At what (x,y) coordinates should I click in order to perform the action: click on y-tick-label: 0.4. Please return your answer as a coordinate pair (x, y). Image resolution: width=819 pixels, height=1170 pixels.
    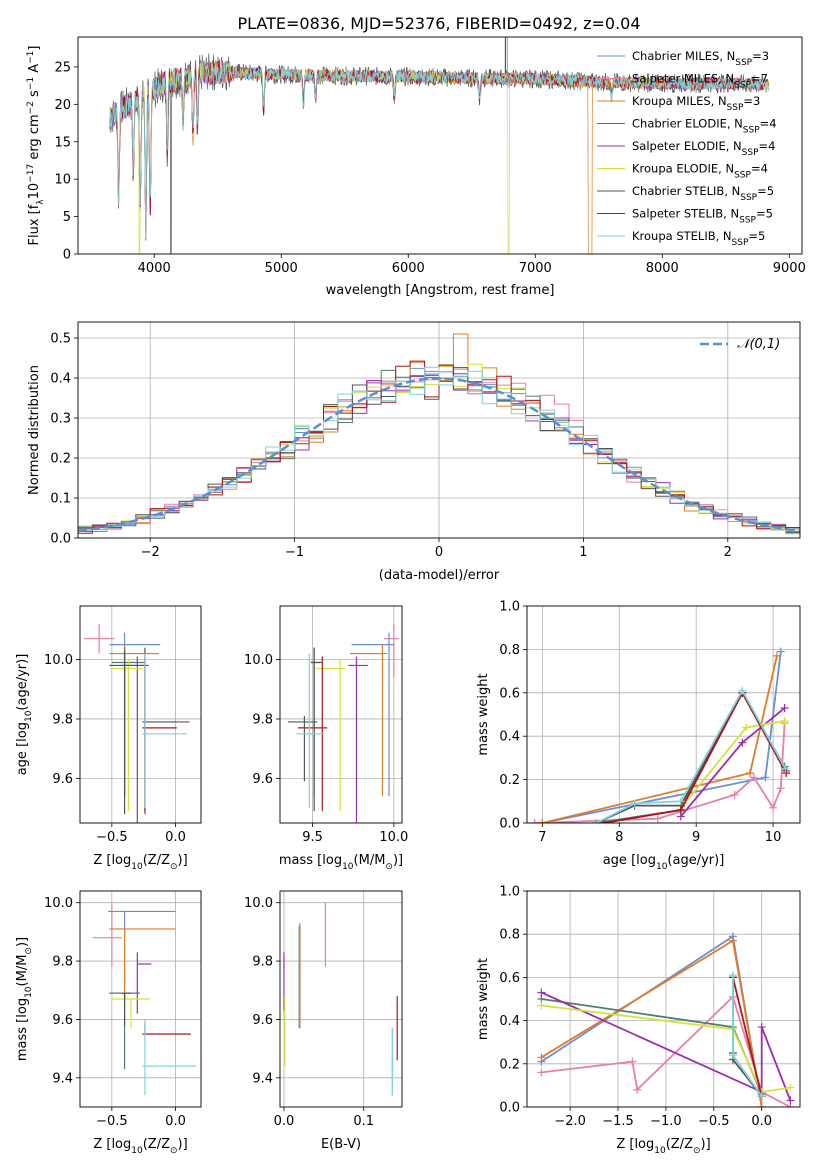
    Looking at the image, I should click on (60, 379).